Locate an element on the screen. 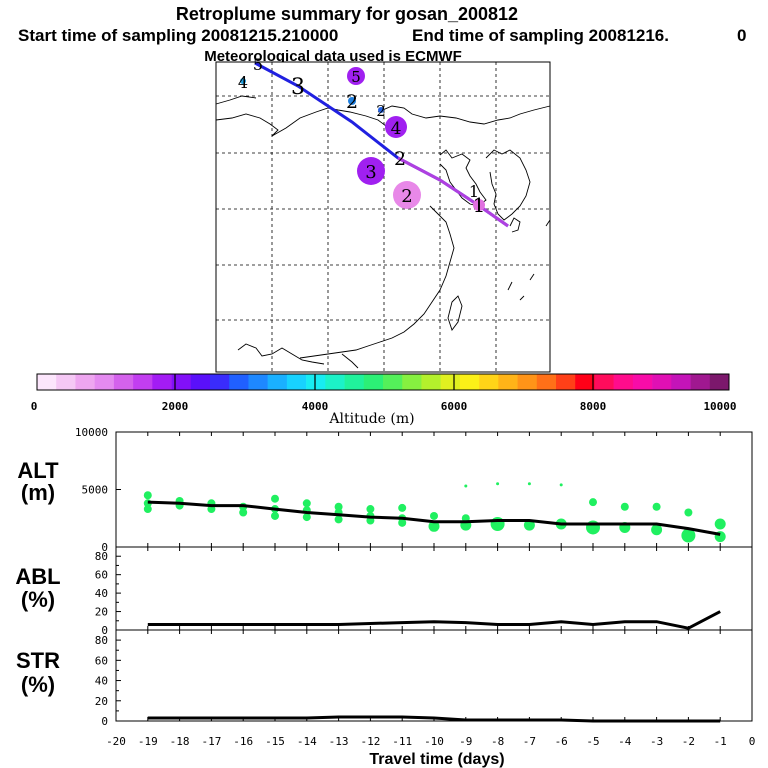 The height and width of the screenshot is (768, 768). x-tick-label: -4 is located at coordinates (625, 741).